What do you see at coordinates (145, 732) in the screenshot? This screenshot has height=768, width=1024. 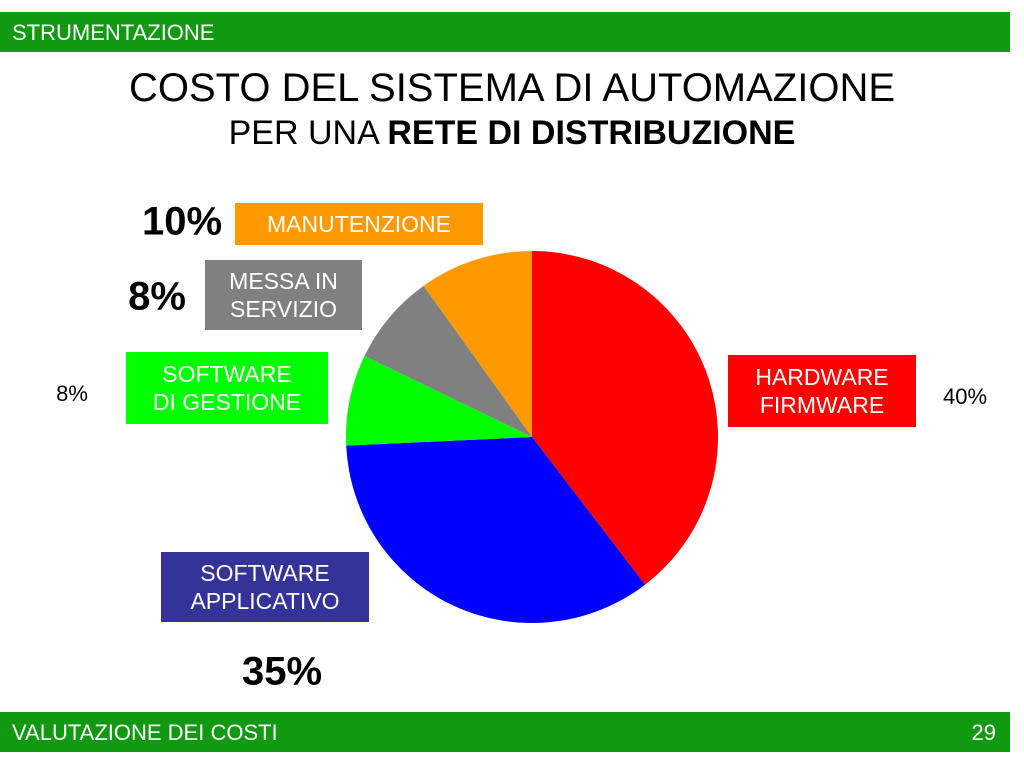 I see `footer-title: VALUTAZIONE DEI COSTI` at bounding box center [145, 732].